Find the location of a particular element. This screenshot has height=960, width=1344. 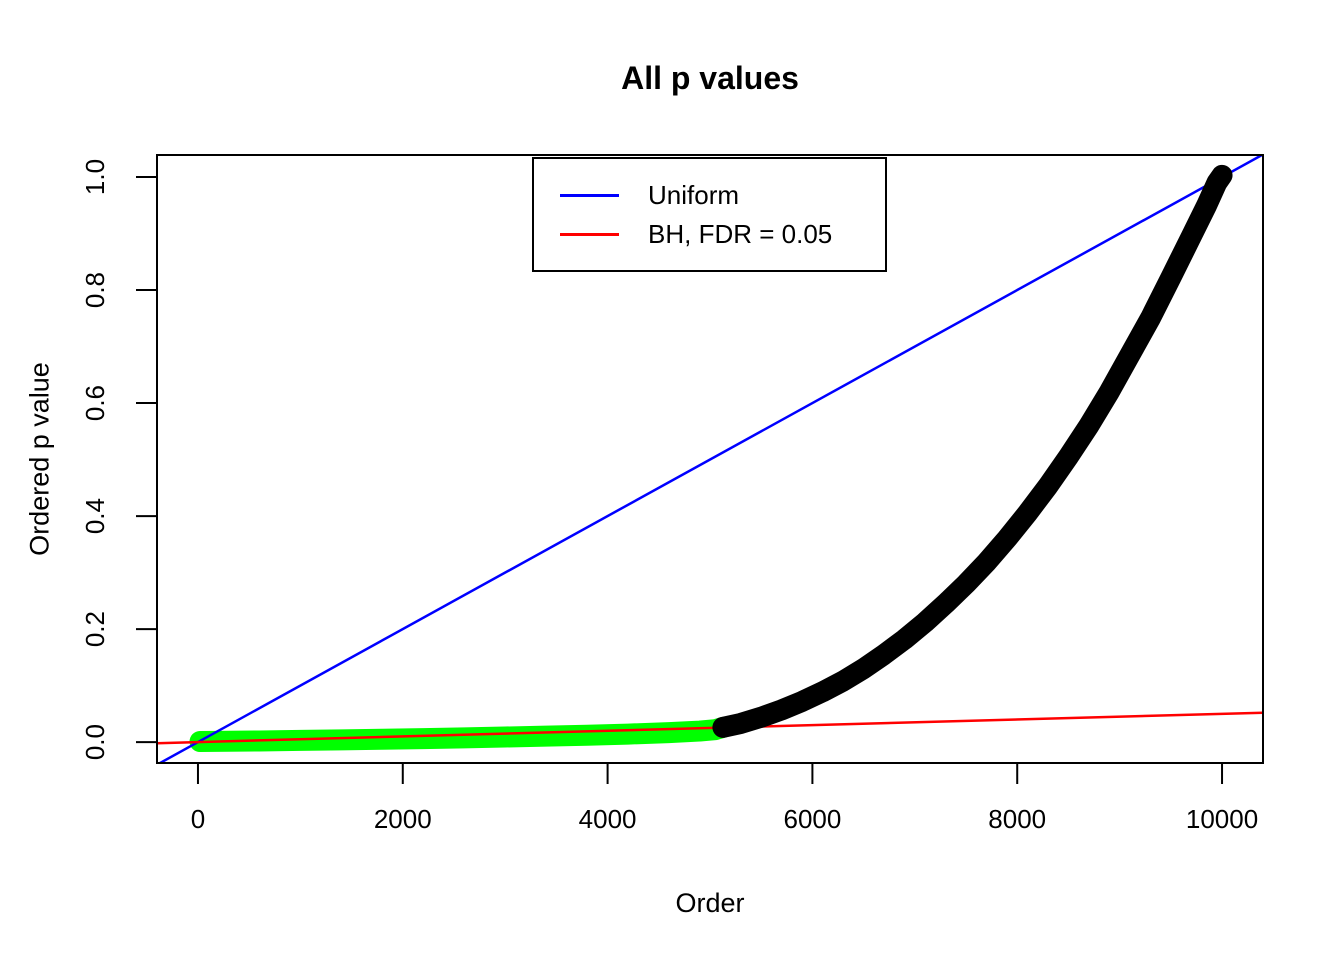

y-axis-tick-label: 0.8 is located at coordinates (95, 290).